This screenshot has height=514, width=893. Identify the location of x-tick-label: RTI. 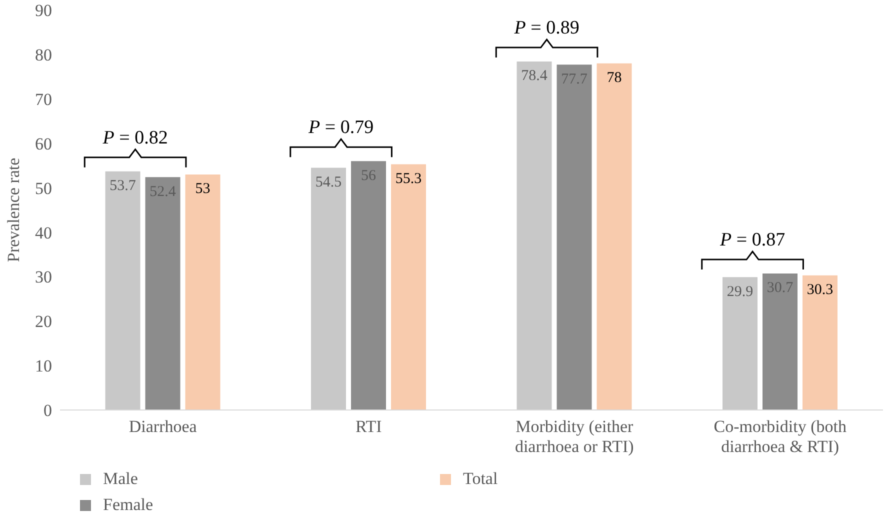
(368, 426).